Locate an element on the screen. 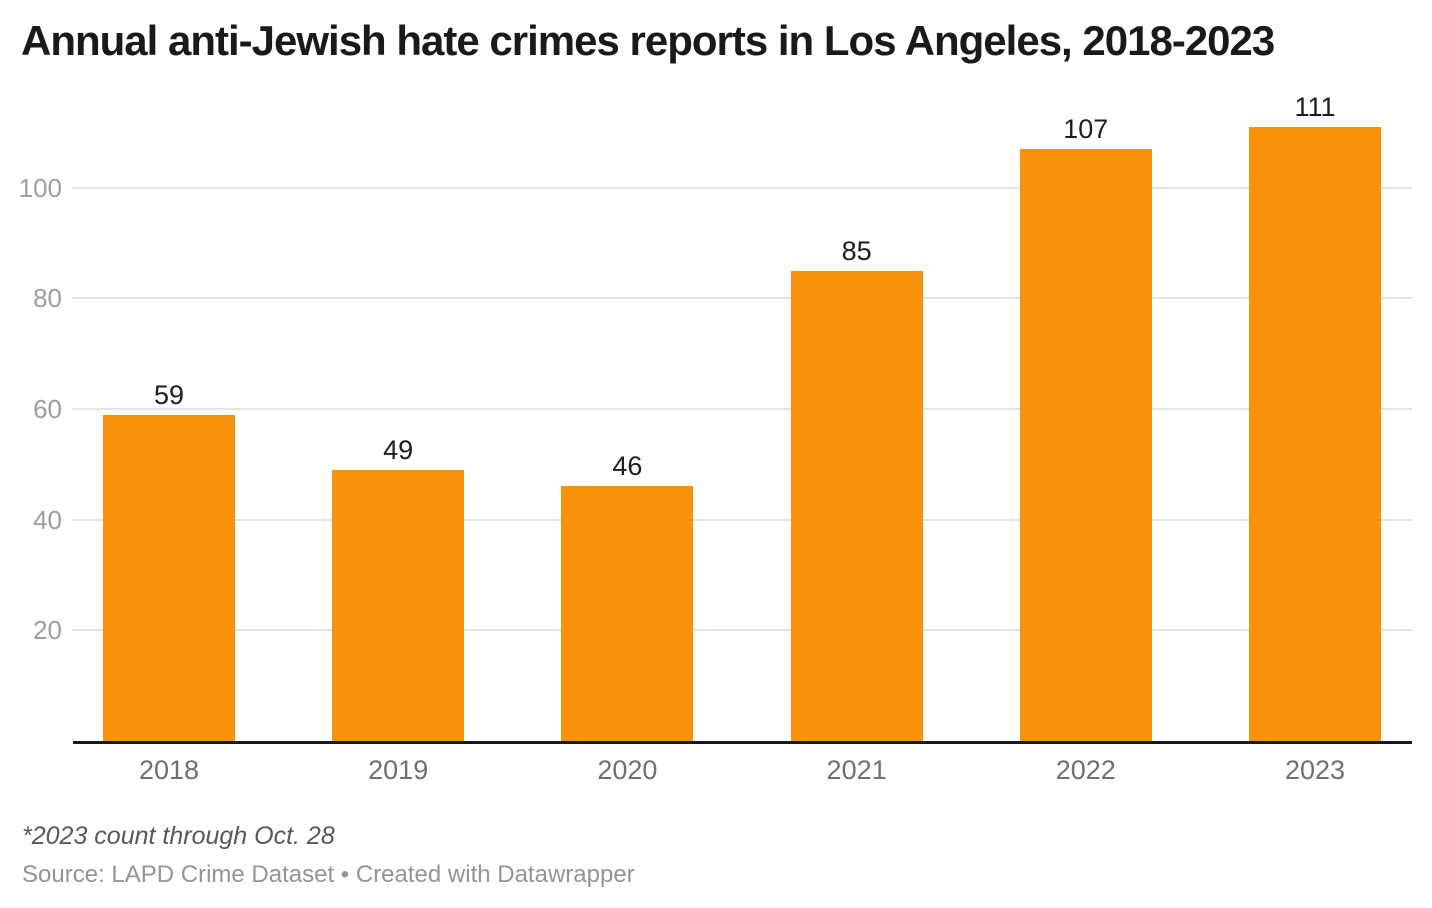 This screenshot has height=908, width=1432. y-axis-tick-label: 100 is located at coordinates (40, 187).